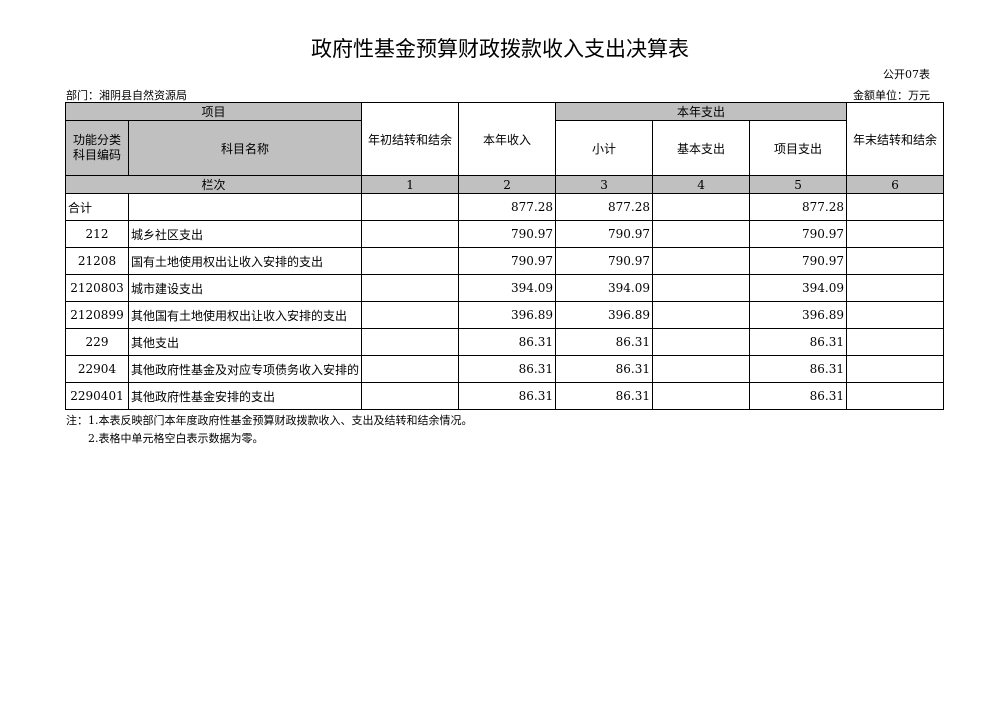  Describe the element at coordinates (895, 139) in the screenshot. I see `cell: 年末结转和结余` at that location.